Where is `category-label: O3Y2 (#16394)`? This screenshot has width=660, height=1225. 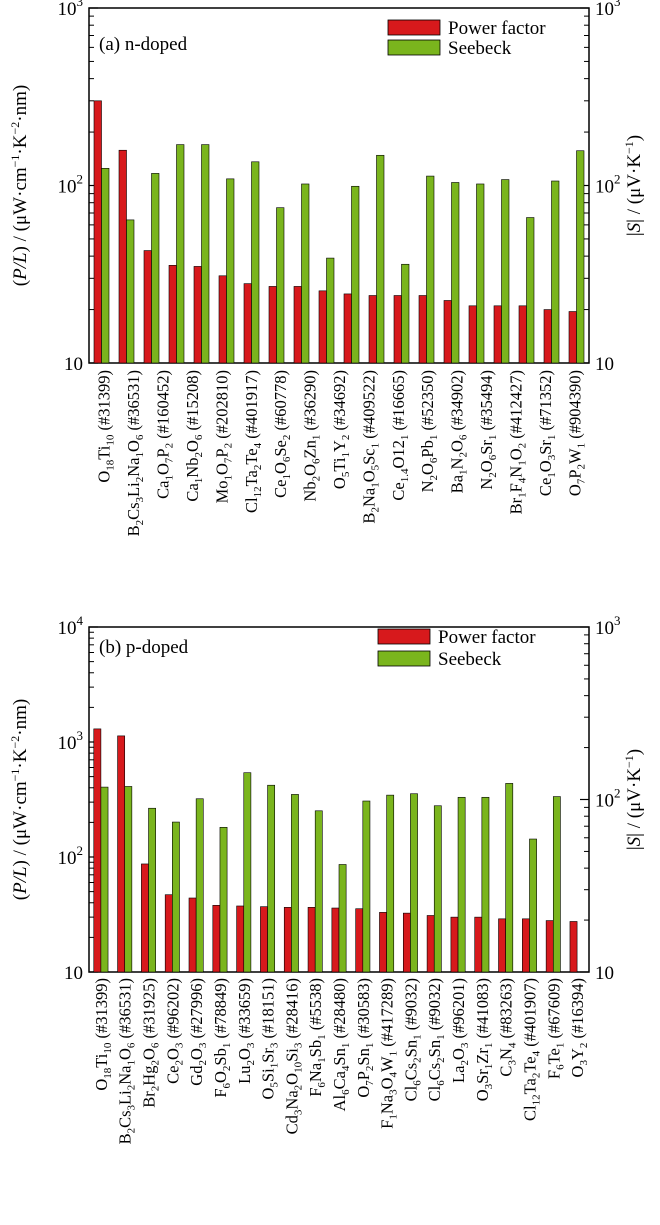 category-label: O3Y2 (#16394) is located at coordinates (579, 1027).